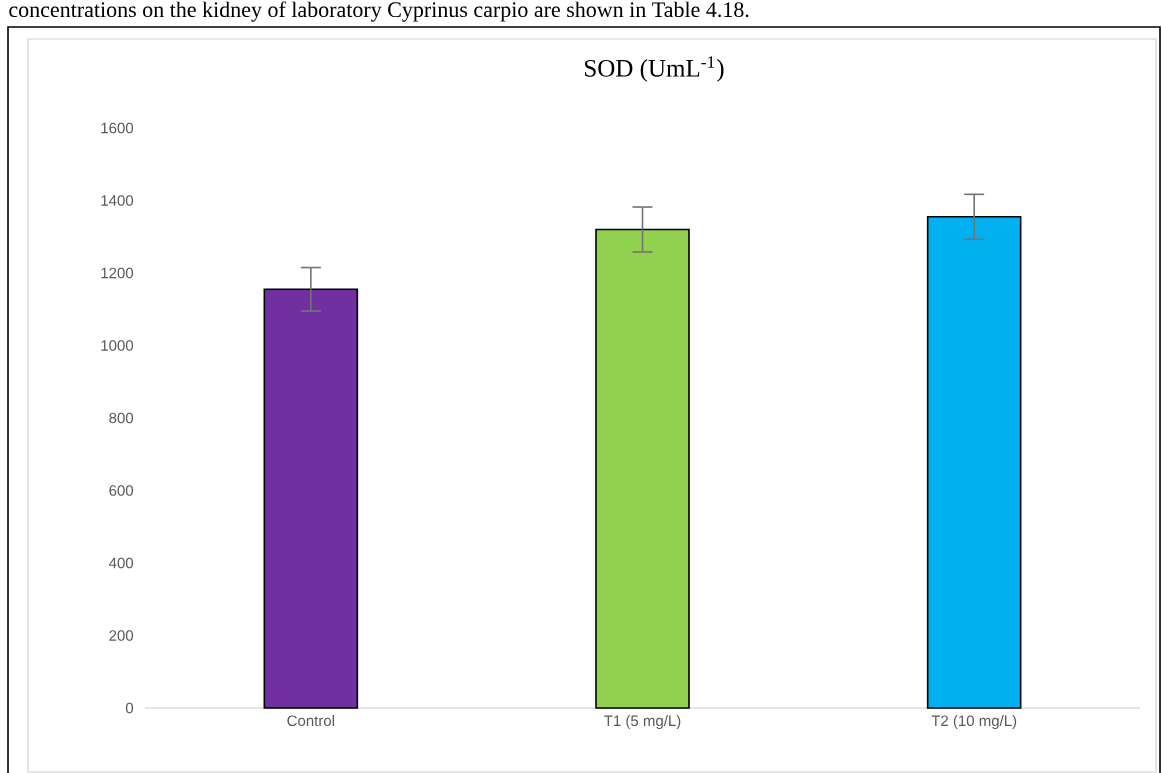 The image size is (1162, 773). Describe the element at coordinates (117, 273) in the screenshot. I see `y-tick-label: 1200` at that location.